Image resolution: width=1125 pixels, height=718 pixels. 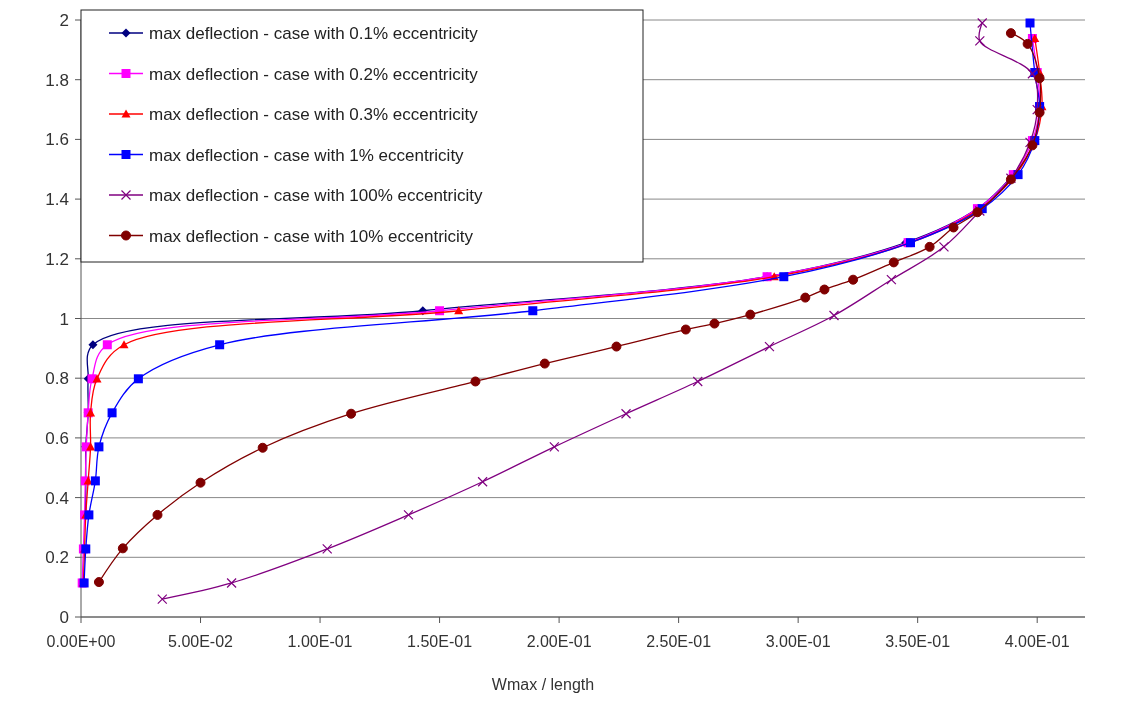 I want to click on x-axis-title: Wmax / length, so click(x=543, y=684).